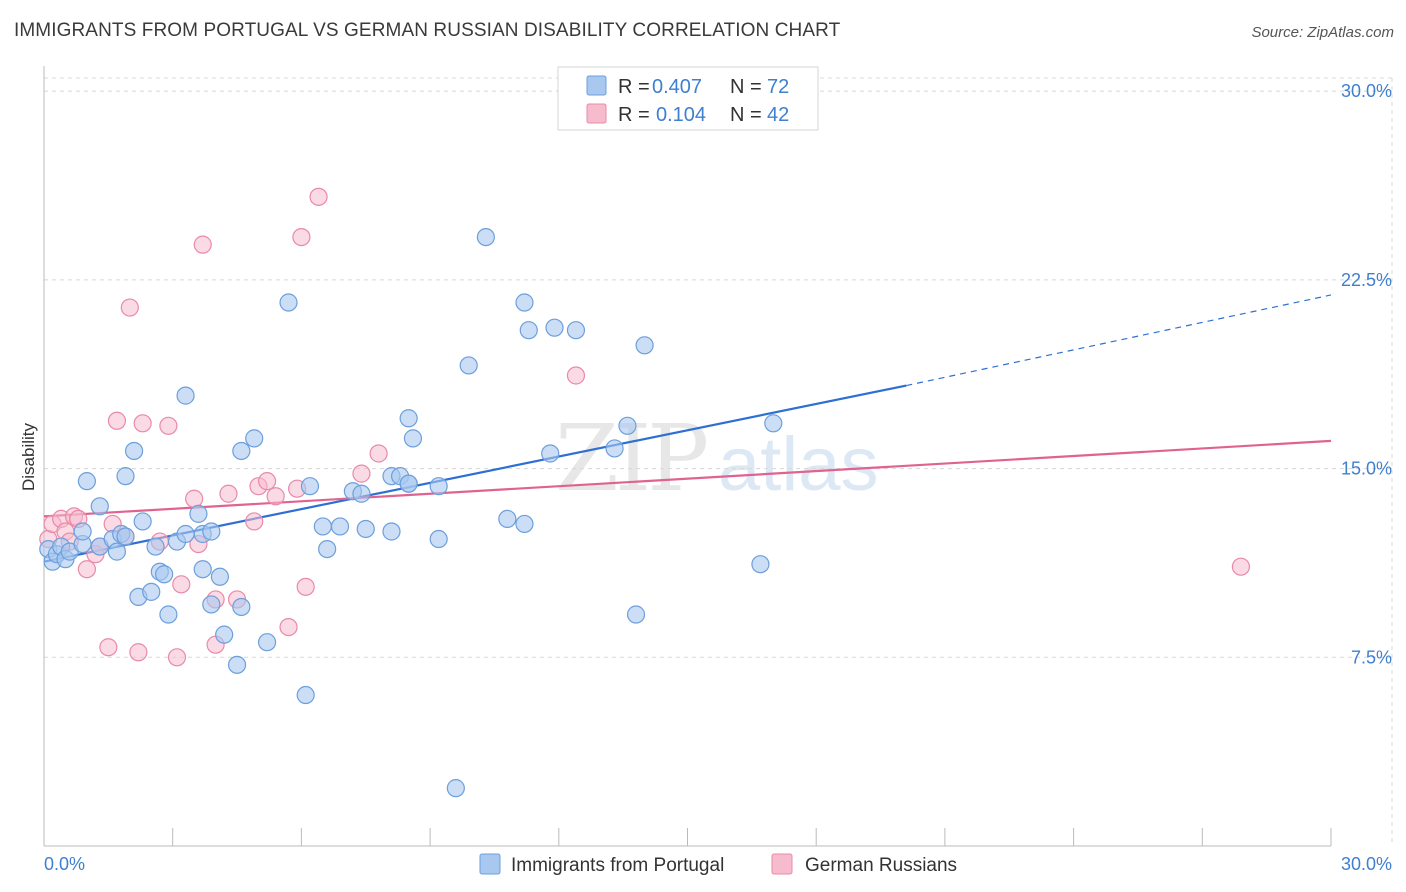 This screenshot has height=892, width=1406. Describe the element at coordinates (717, 458) in the screenshot. I see `watermark: ZIP atlas` at that location.